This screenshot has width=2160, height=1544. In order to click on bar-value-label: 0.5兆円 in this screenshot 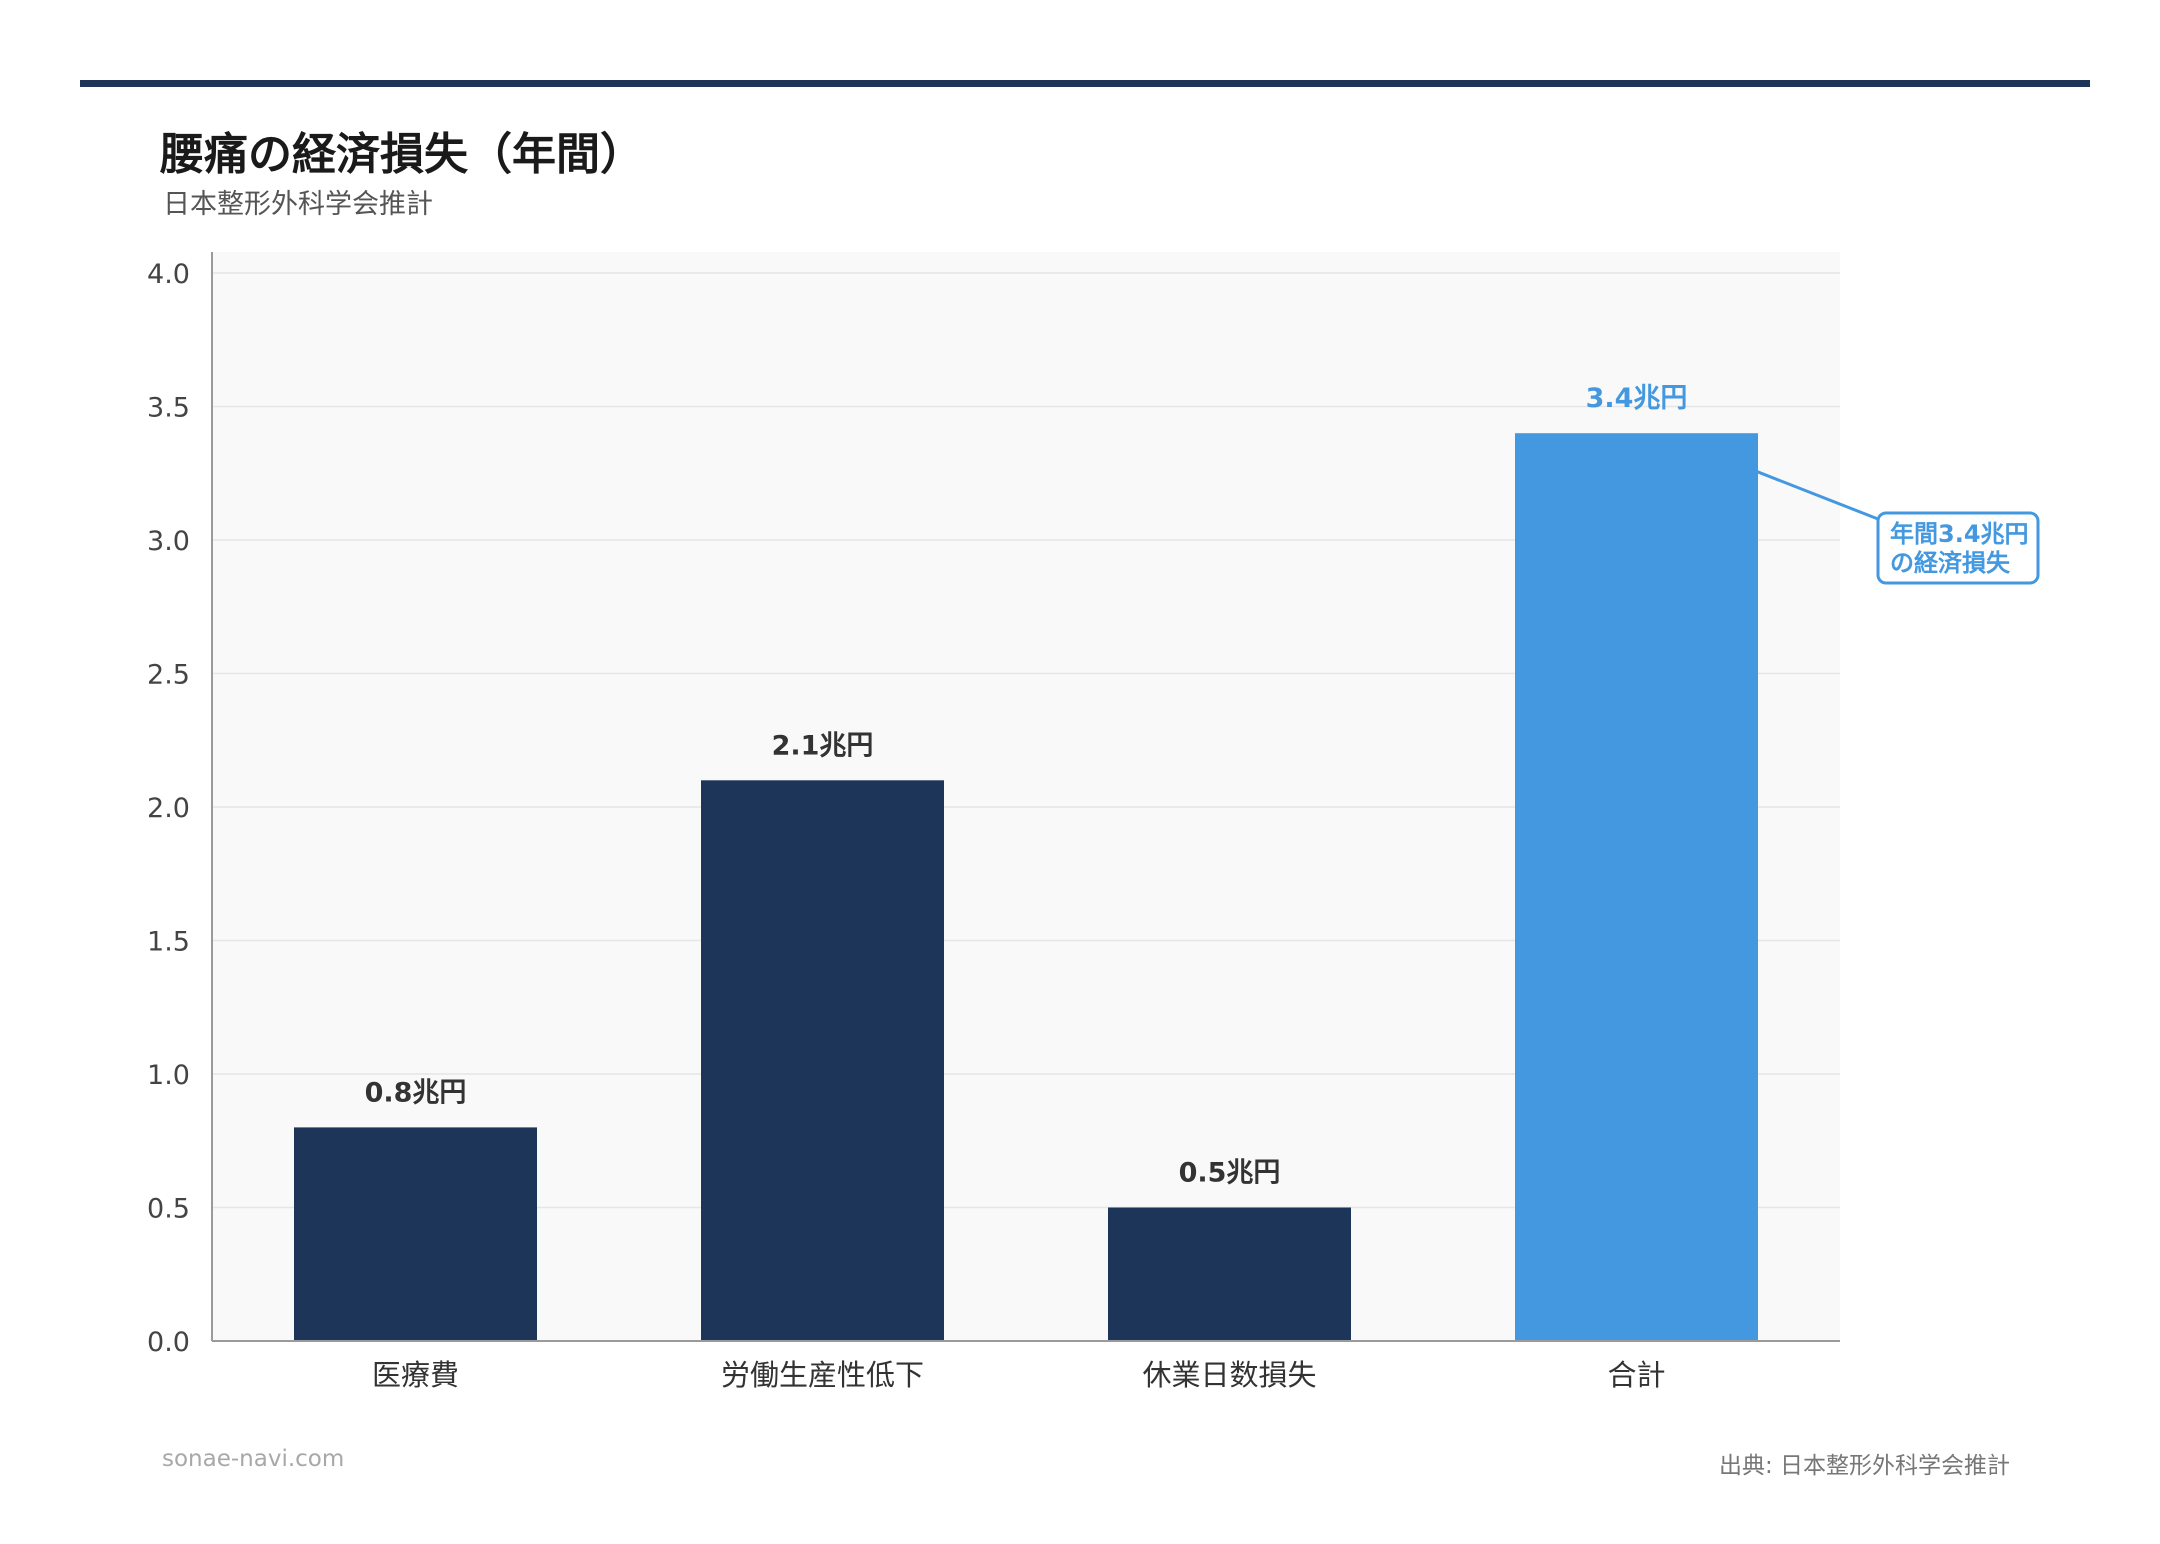, I will do `click(1230, 1173)`.